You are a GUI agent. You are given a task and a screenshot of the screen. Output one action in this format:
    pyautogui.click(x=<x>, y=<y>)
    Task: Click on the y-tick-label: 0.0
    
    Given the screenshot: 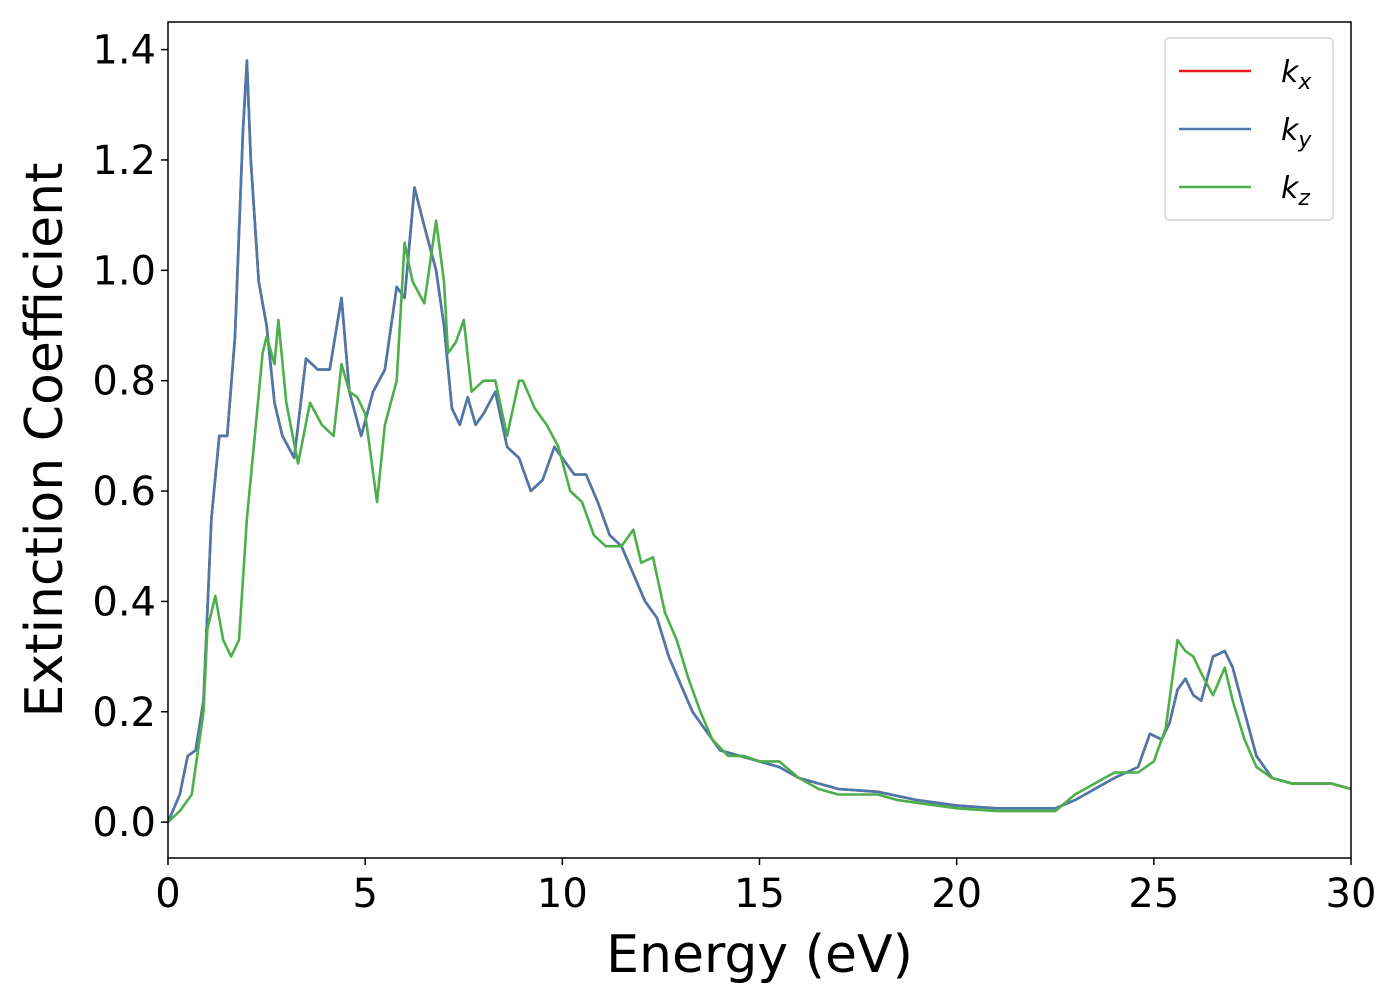 What is the action you would take?
    pyautogui.click(x=124, y=823)
    